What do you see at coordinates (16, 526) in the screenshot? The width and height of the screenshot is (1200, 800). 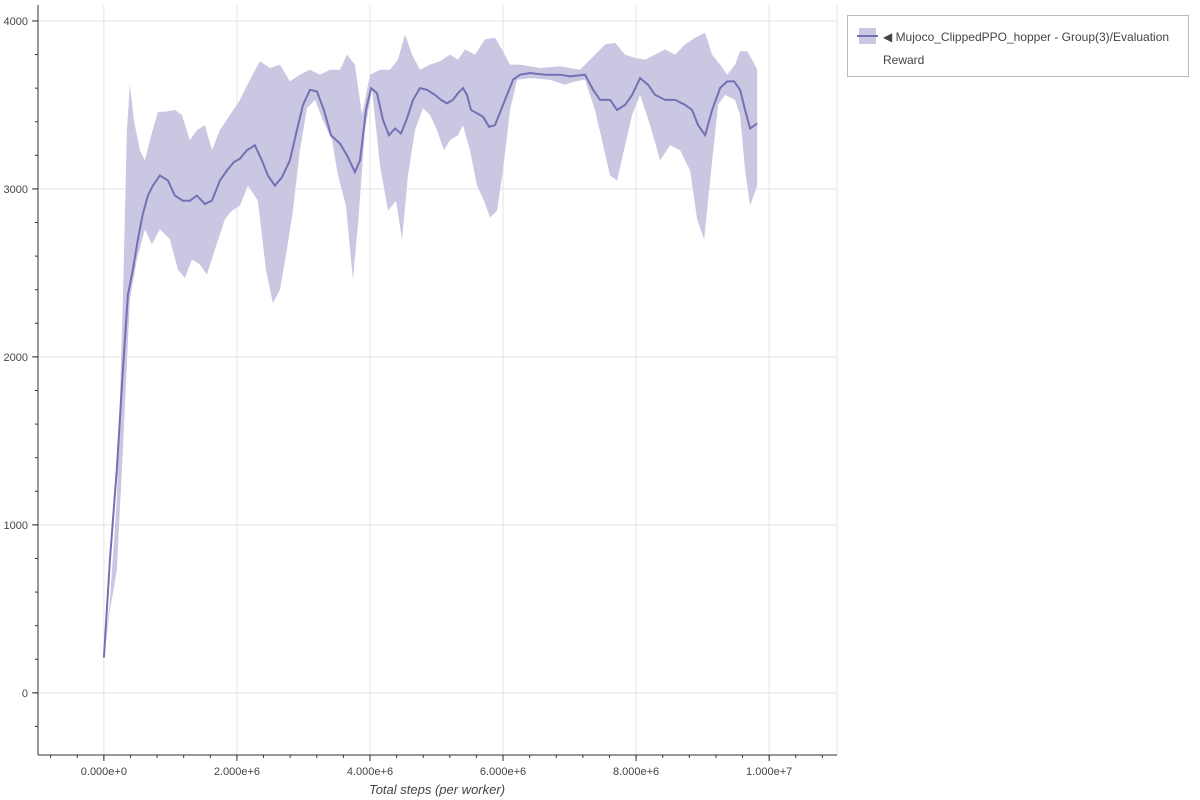 I see `y-tick-label: 1000` at bounding box center [16, 526].